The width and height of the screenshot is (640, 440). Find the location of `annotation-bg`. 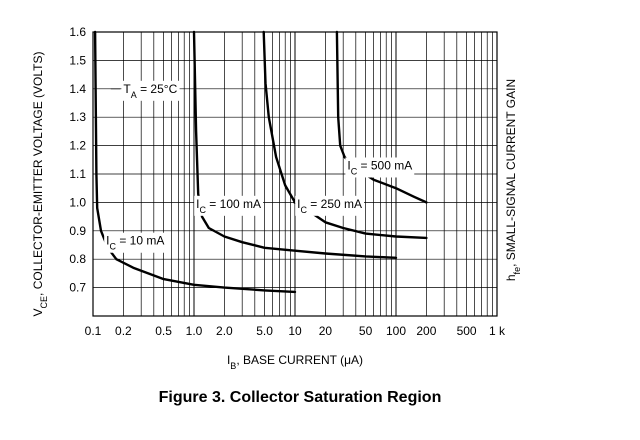

annotation-bg is located at coordinates (150, 90).